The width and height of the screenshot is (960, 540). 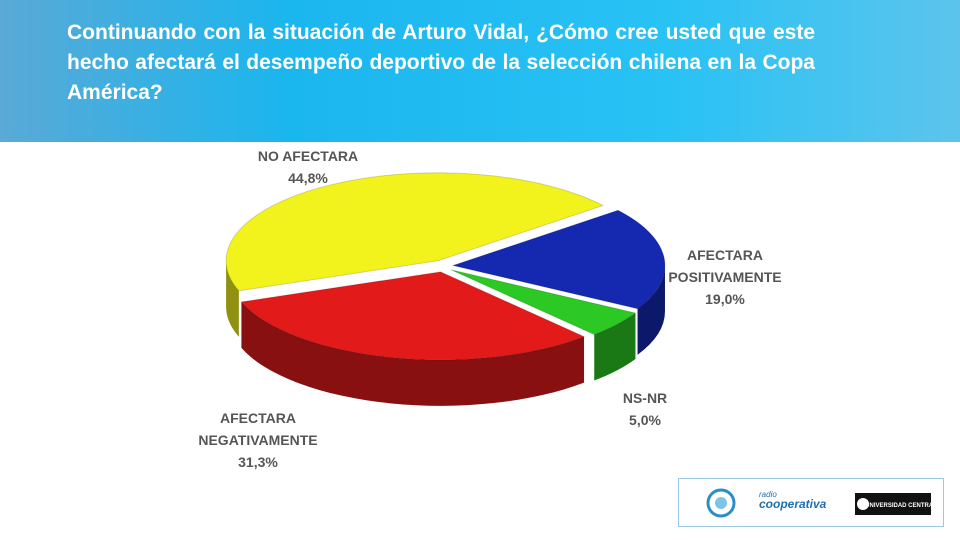 What do you see at coordinates (901, 506) in the screenshot?
I see `logo-text: UNIVERSIDAD CENTRAL` at bounding box center [901, 506].